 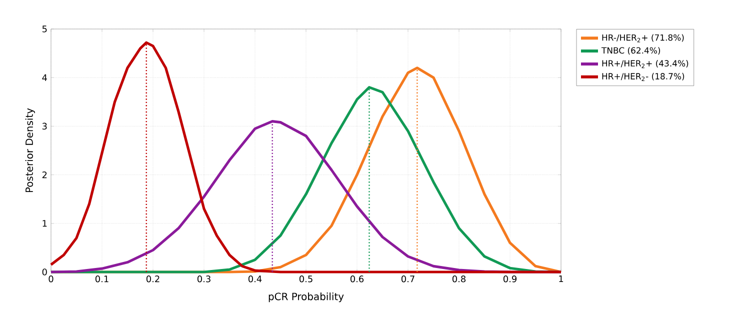 What do you see at coordinates (203, 279) in the screenshot?
I see `x-tick-label: 0.3` at bounding box center [203, 279].